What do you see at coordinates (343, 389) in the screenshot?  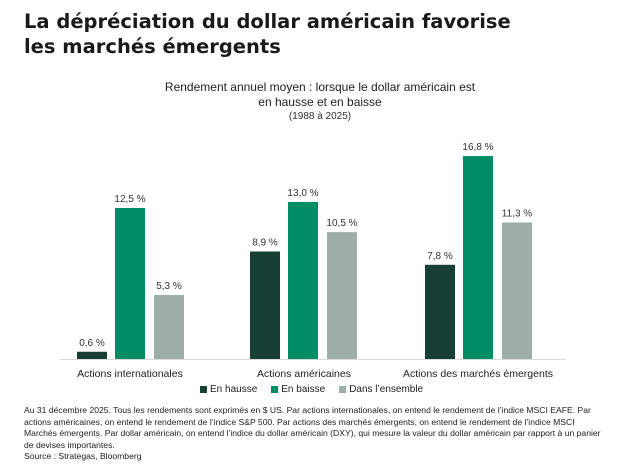 I see `legend-swatch-dans-ensemble` at bounding box center [343, 389].